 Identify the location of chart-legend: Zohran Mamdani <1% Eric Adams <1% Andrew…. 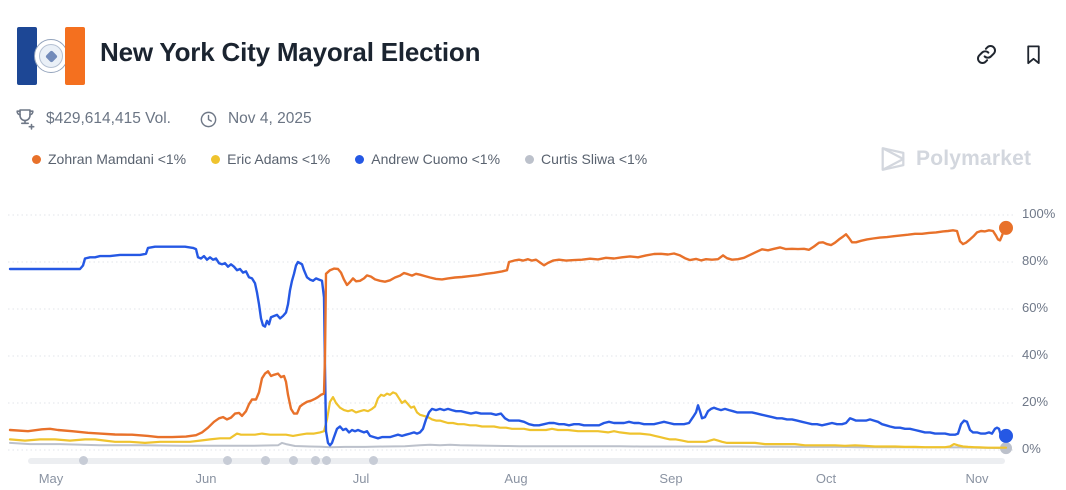
(339, 159).